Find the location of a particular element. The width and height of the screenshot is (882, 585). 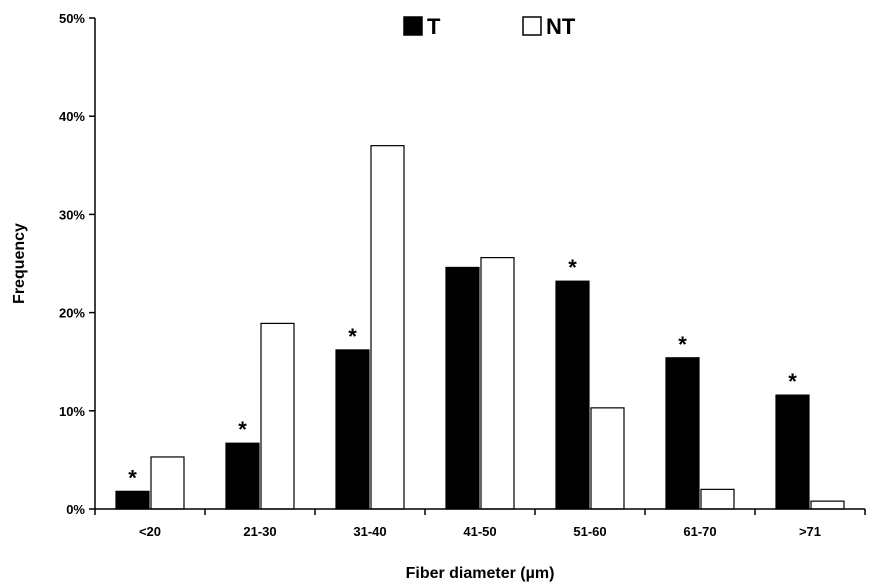

x-tick-label: 51-60 is located at coordinates (589, 531).